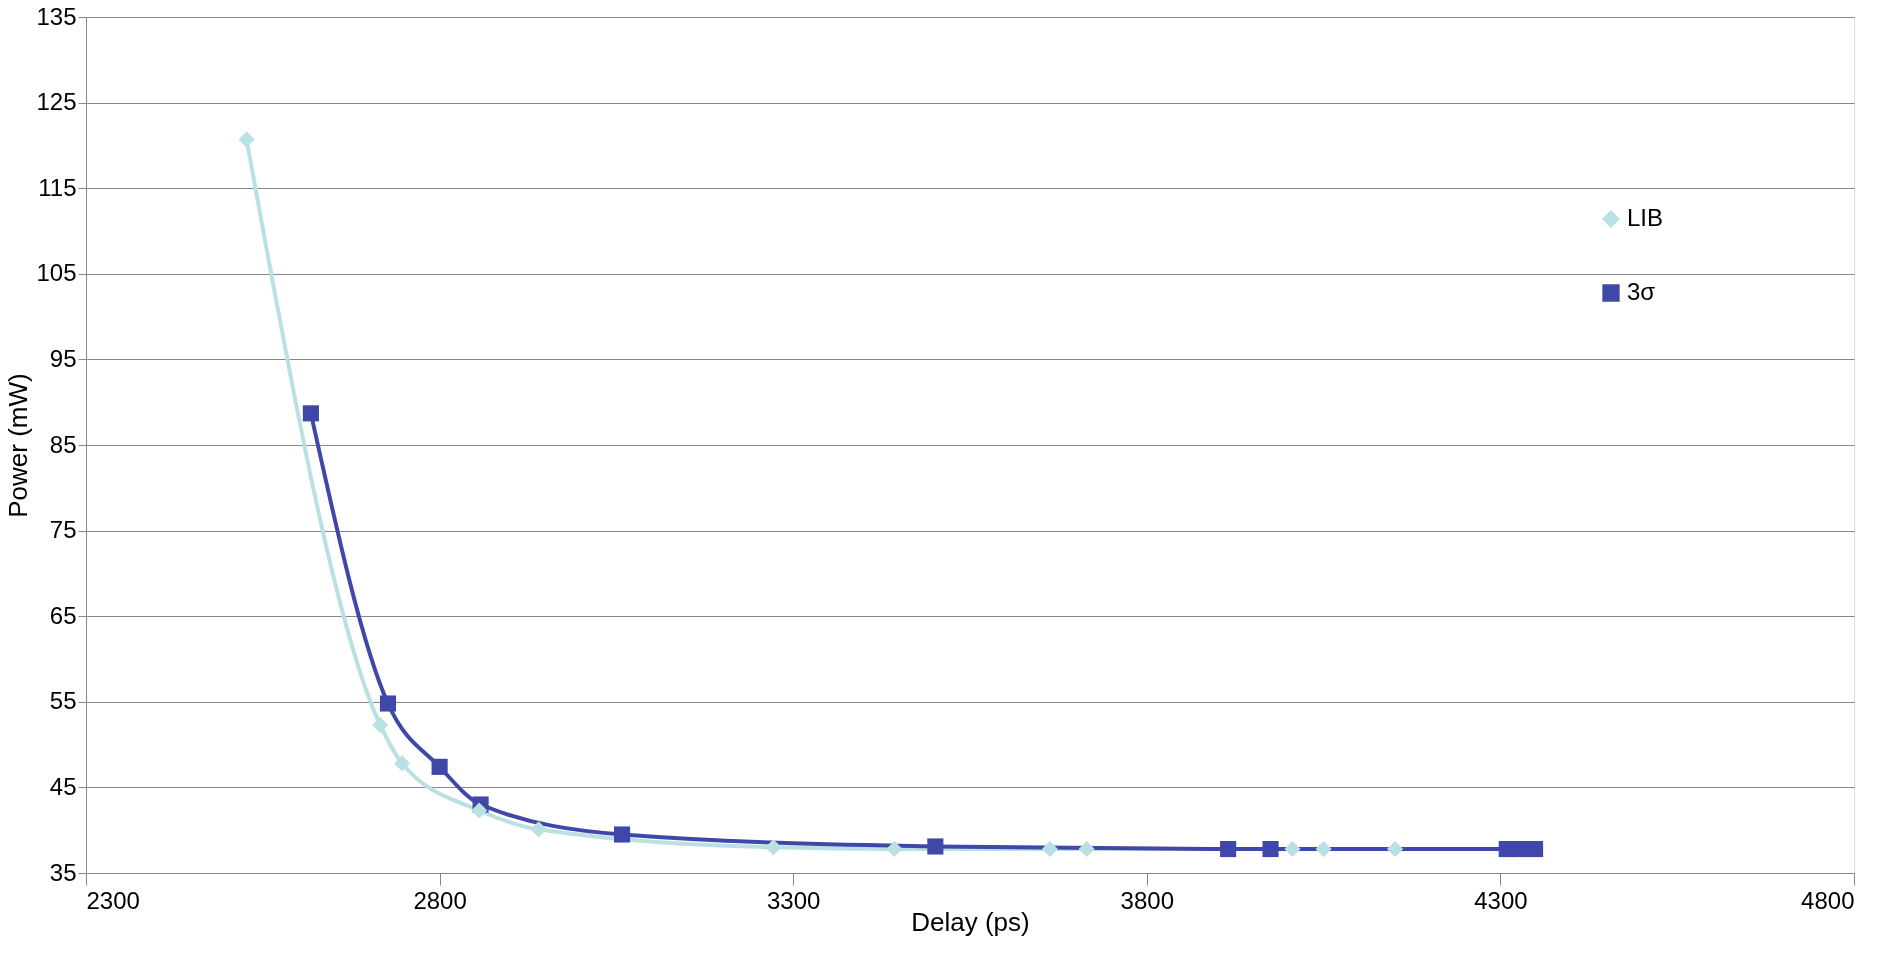  Describe the element at coordinates (56, 102) in the screenshot. I see `y-tick-label: 125` at that location.